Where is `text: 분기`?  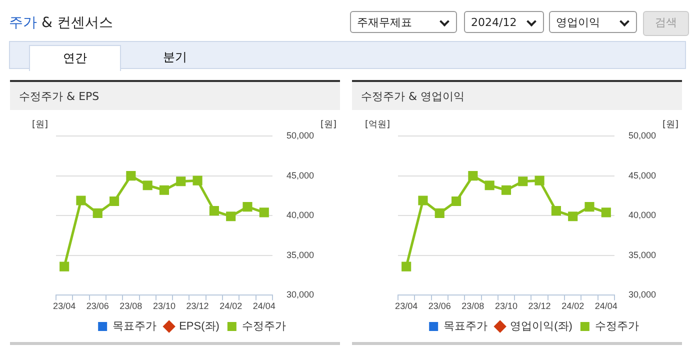 text: 분기 is located at coordinates (175, 57).